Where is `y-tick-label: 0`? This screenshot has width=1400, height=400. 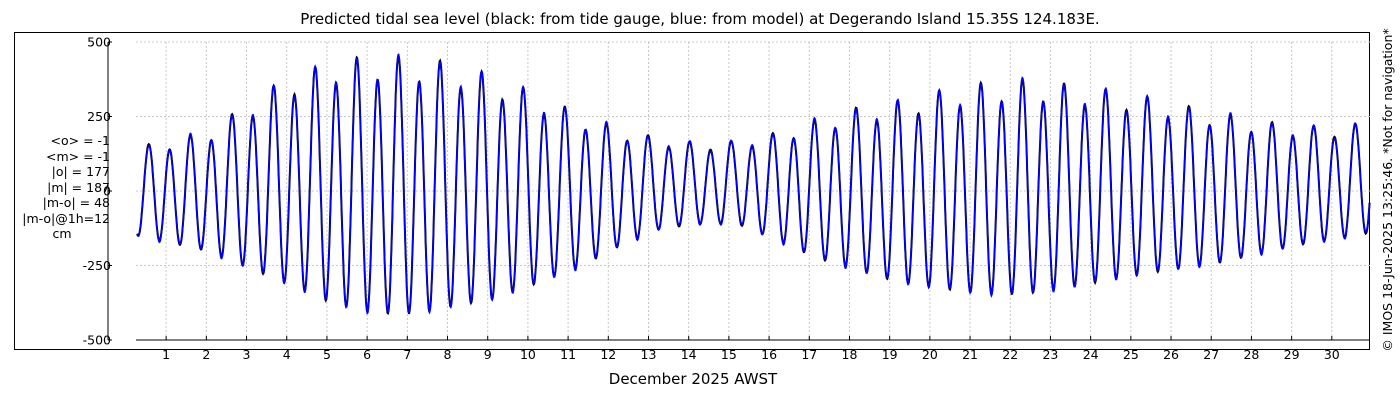
y-tick-label: 0 is located at coordinates (107, 191).